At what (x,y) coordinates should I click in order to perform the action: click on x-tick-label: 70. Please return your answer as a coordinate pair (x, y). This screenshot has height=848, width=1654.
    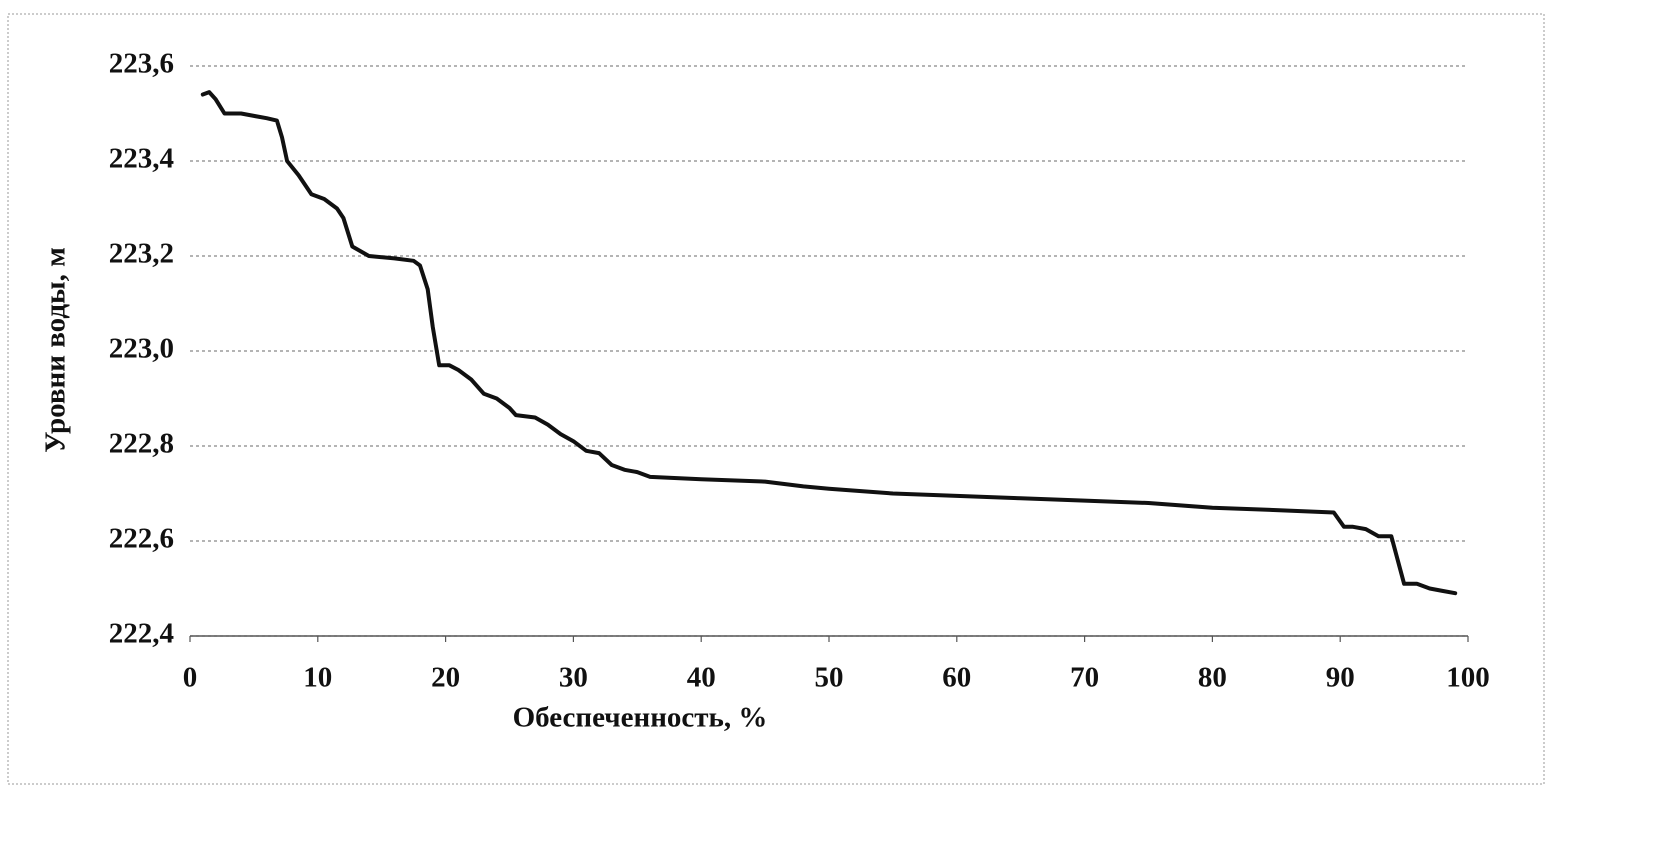
    Looking at the image, I should click on (1084, 678).